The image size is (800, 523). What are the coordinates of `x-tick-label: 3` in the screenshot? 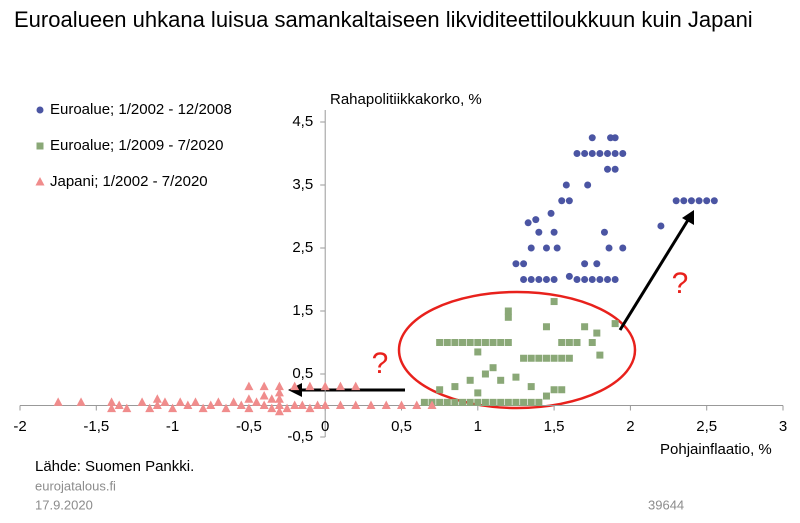 It's located at (783, 426).